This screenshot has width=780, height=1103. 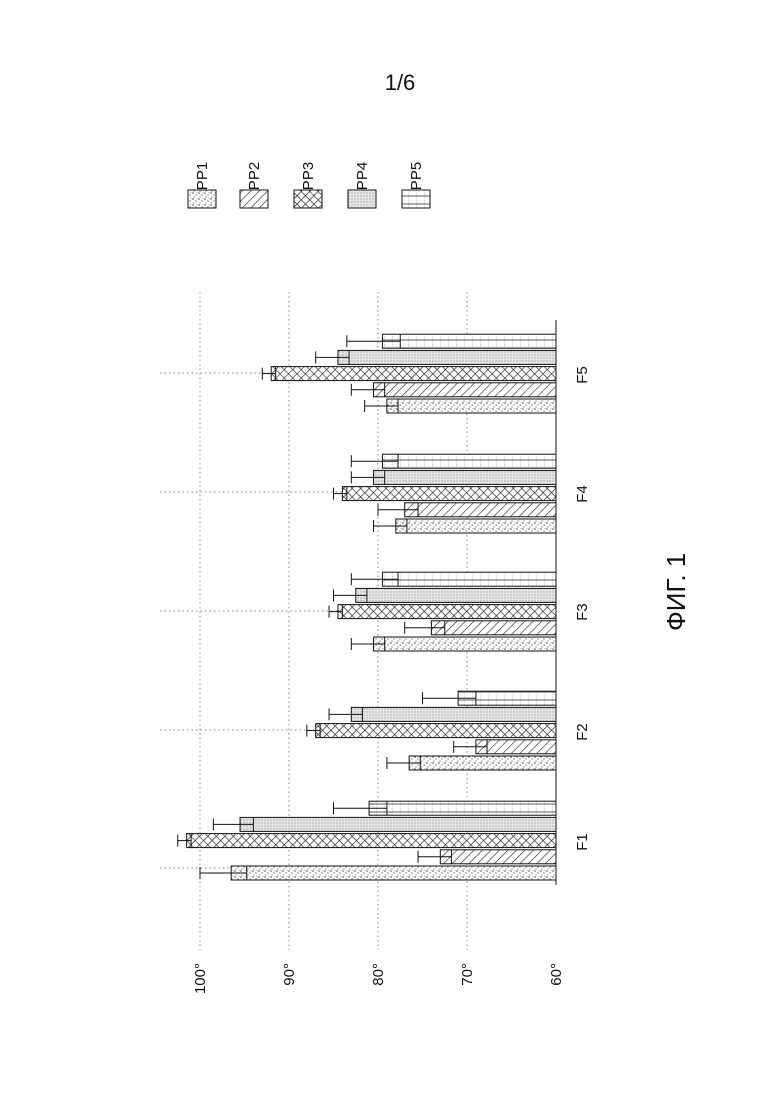 I want to click on bar-pp3-f1, so click(x=371, y=841).